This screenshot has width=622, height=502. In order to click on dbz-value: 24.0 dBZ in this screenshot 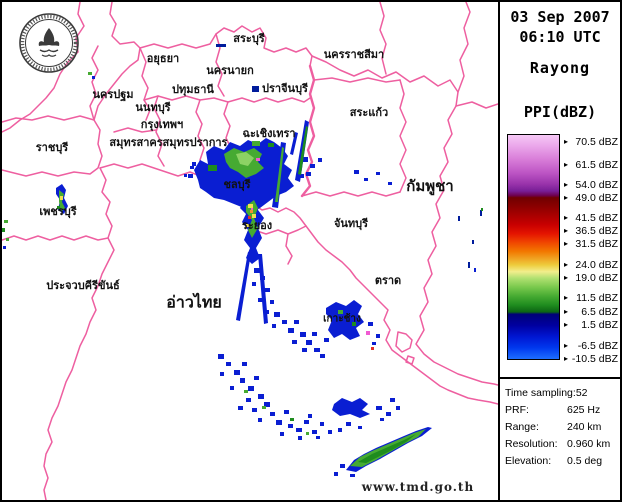, I will do `click(596, 265)`.